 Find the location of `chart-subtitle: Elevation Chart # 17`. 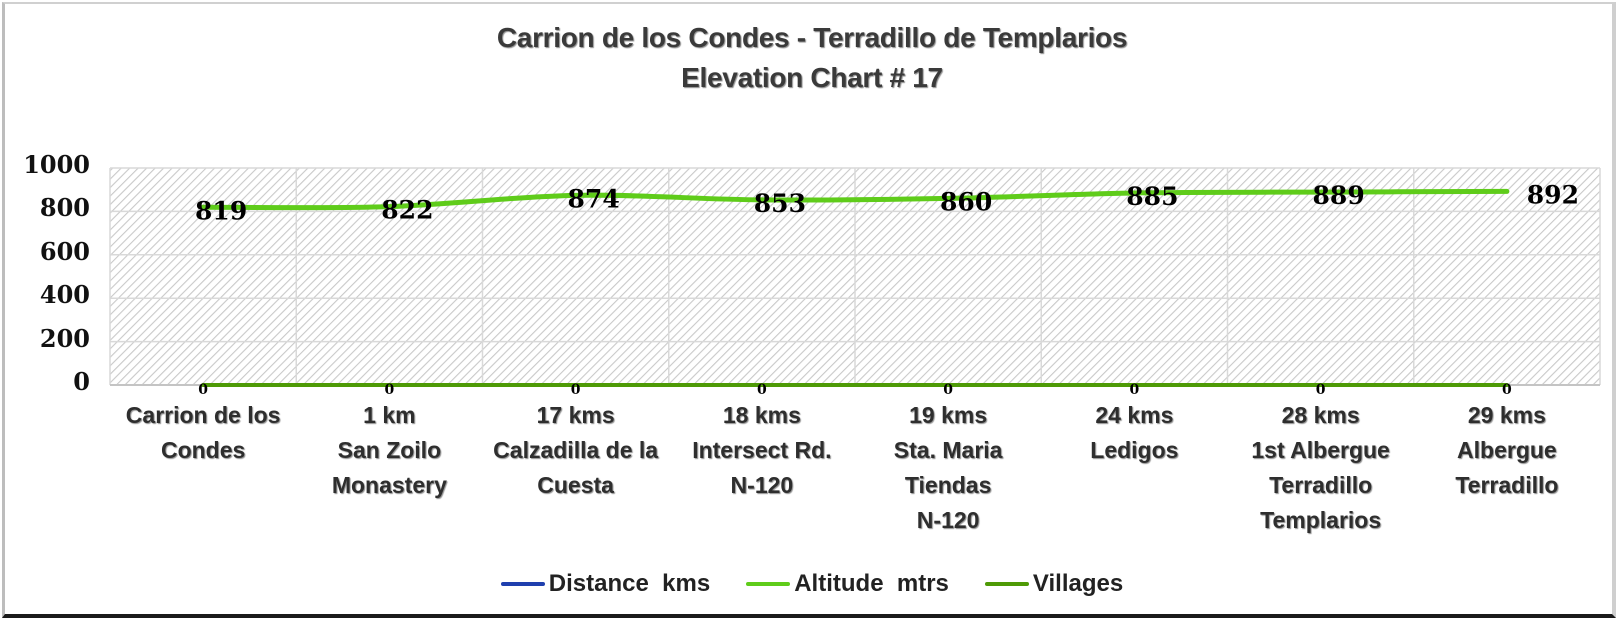

chart-subtitle: Elevation Chart # 17 is located at coordinates (812, 77).